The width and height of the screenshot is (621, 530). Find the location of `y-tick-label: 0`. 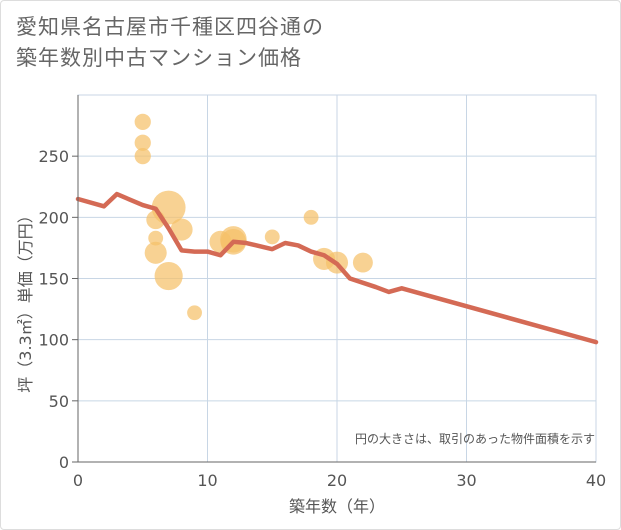

y-tick-label: 0 is located at coordinates (64, 462).